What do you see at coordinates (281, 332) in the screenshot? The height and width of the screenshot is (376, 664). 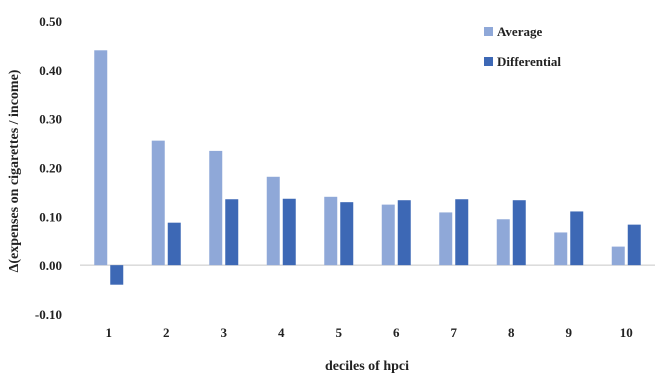 I see `x-tick-label: 4` at bounding box center [281, 332].